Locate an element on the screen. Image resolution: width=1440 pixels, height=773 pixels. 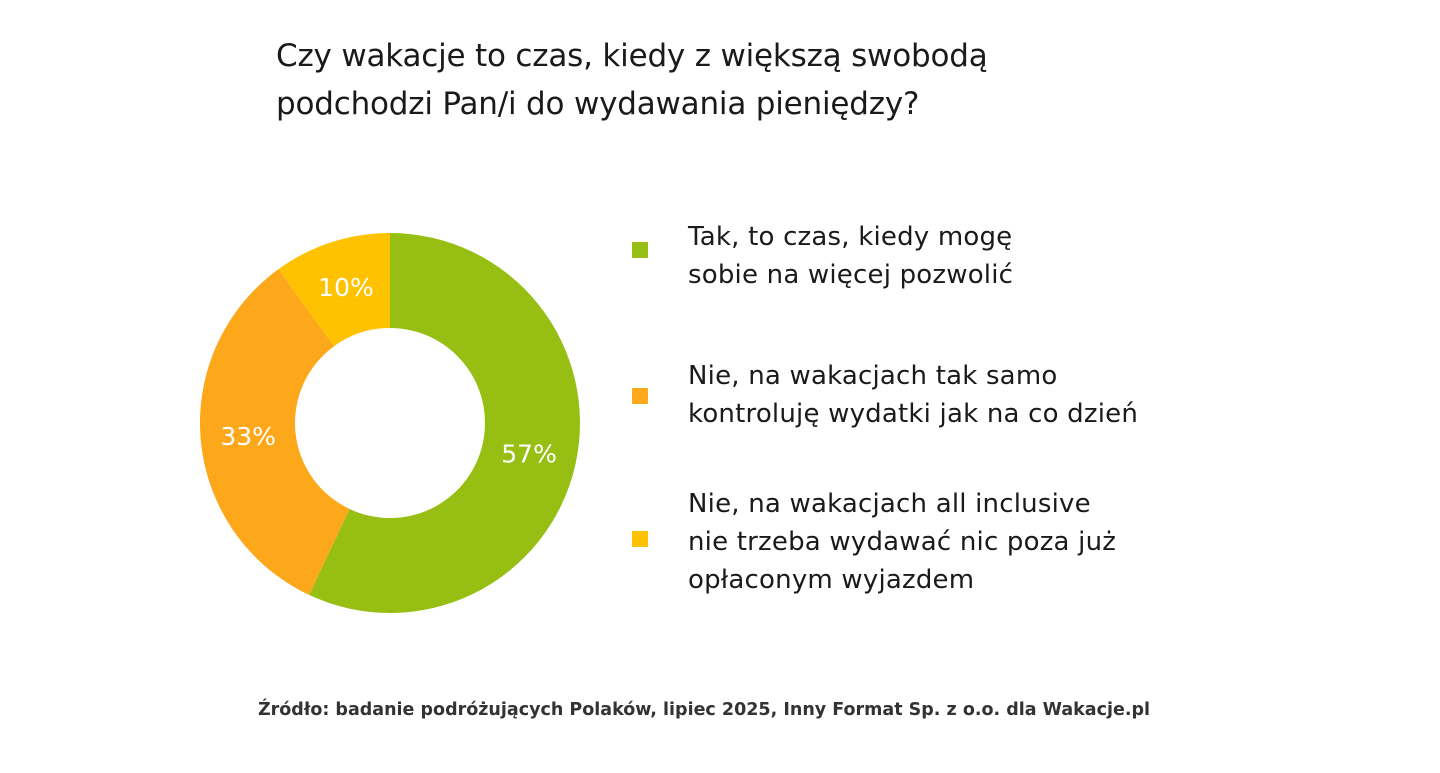
donut-slice-all-inclusive is located at coordinates (334, 290).